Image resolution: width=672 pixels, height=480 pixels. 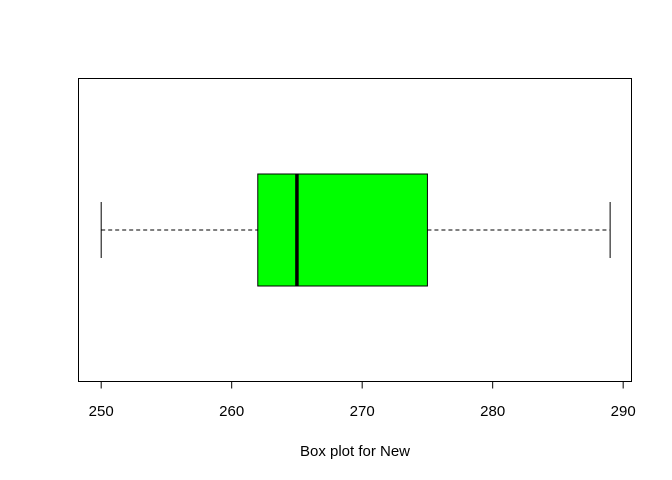 What do you see at coordinates (492, 411) in the screenshot?
I see `x-tick-label: 280` at bounding box center [492, 411].